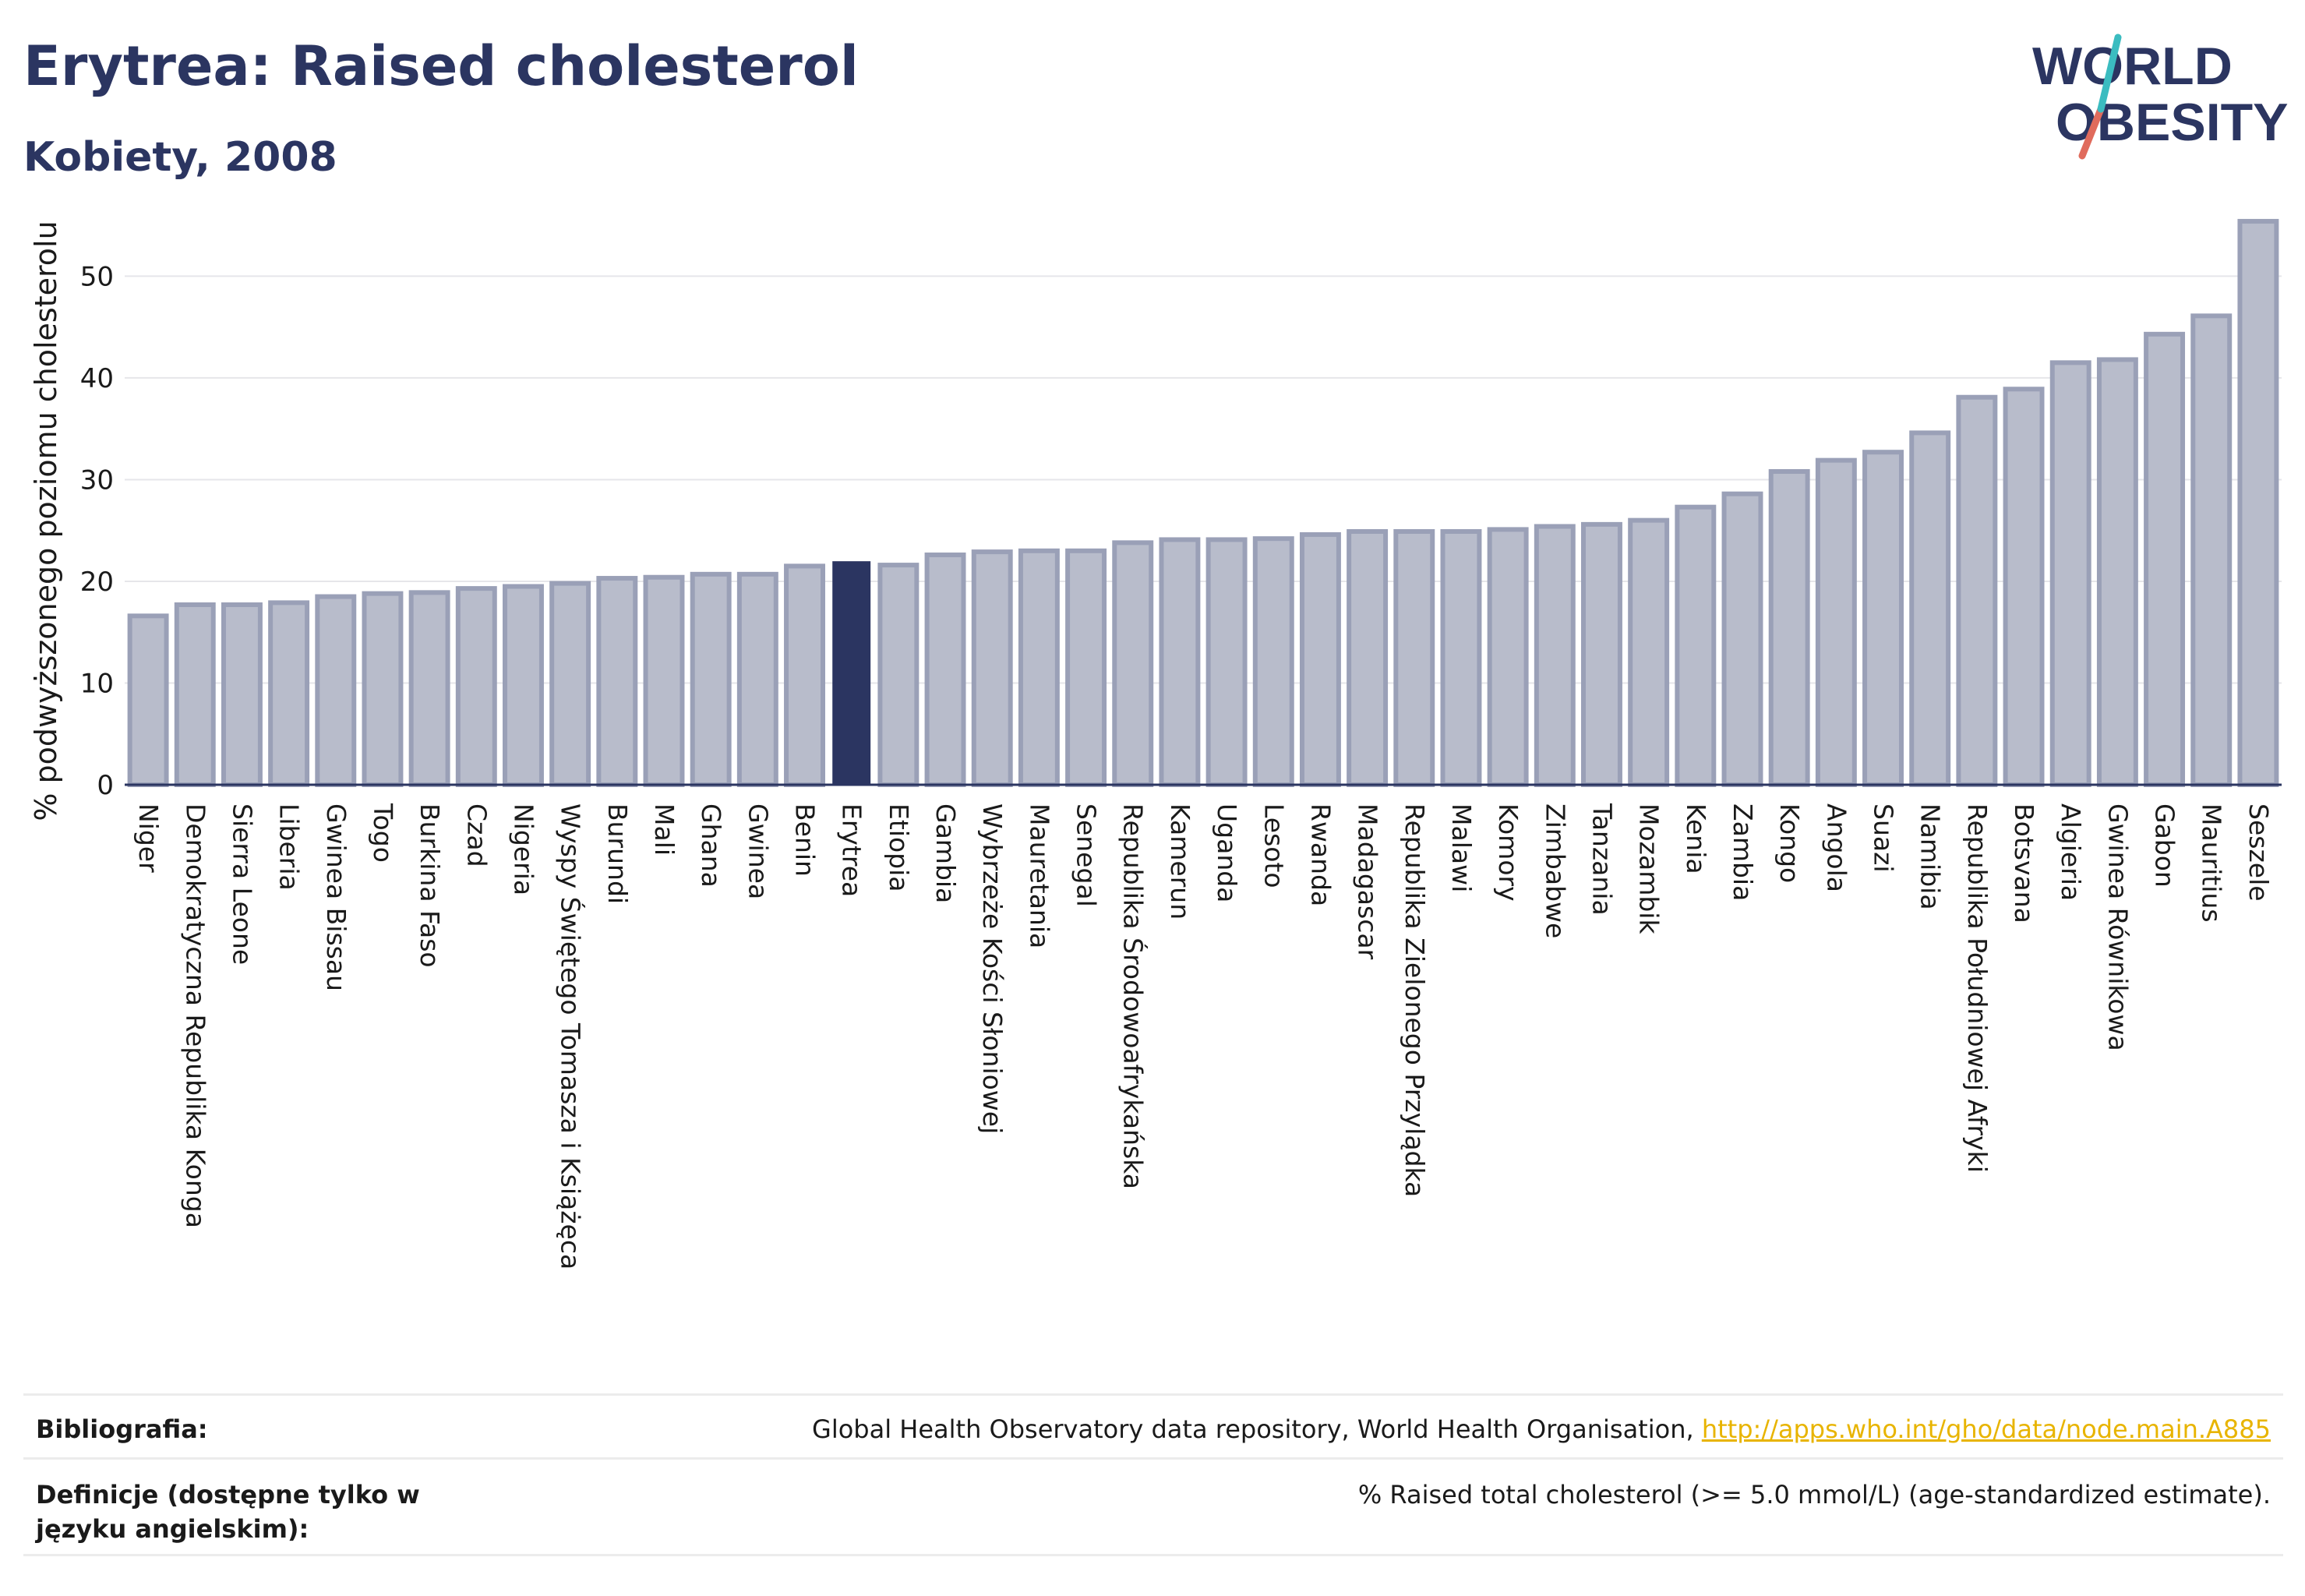 The width and height of the screenshot is (2305, 1596). What do you see at coordinates (523, 686) in the screenshot?
I see `bar-nigeria` at bounding box center [523, 686].